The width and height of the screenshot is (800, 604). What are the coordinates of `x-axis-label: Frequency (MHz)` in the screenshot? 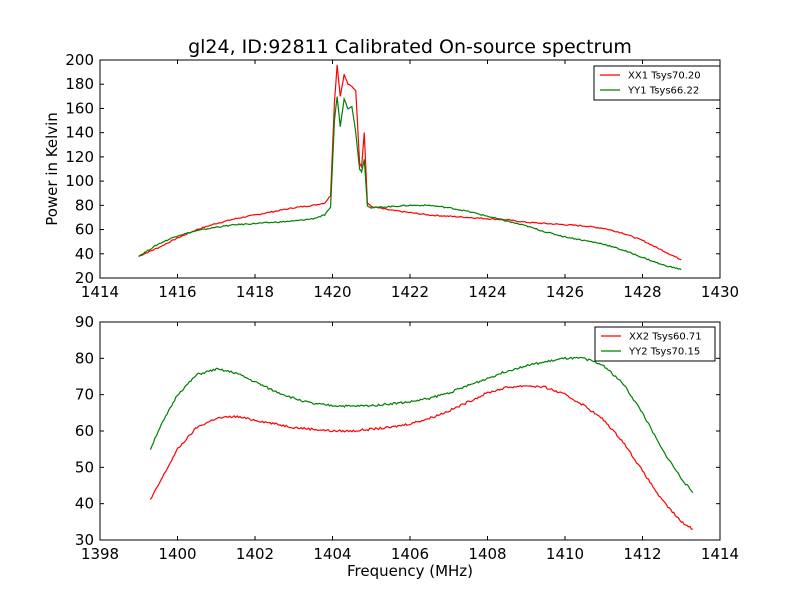 It's located at (410, 571).